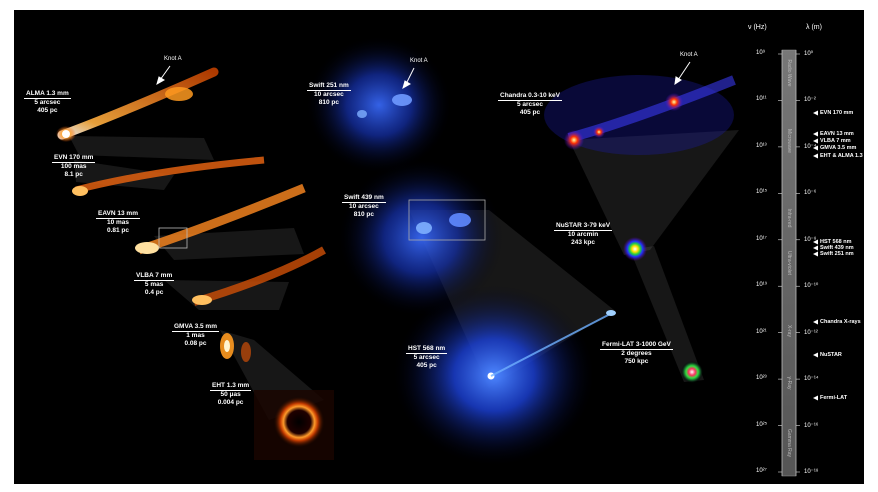 Image resolution: width=878 pixels, height=492 pixels. Describe the element at coordinates (118, 222) in the screenshot. I see `label-eavn: EAVN 13 mm 10 mas 0.81 pc` at that location.